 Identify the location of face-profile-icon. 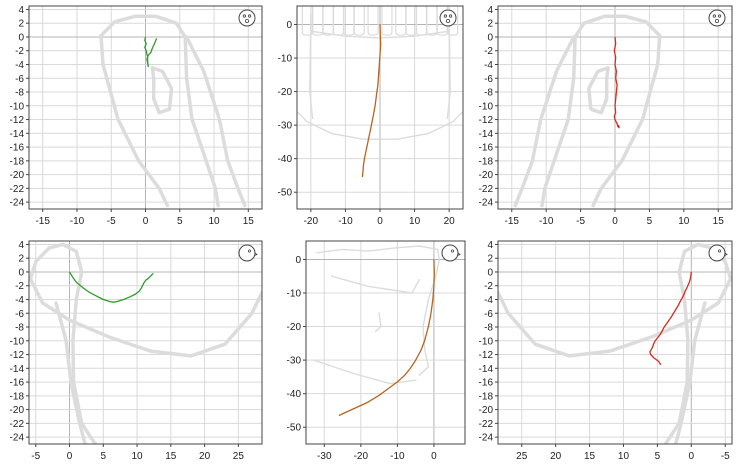
(451, 253).